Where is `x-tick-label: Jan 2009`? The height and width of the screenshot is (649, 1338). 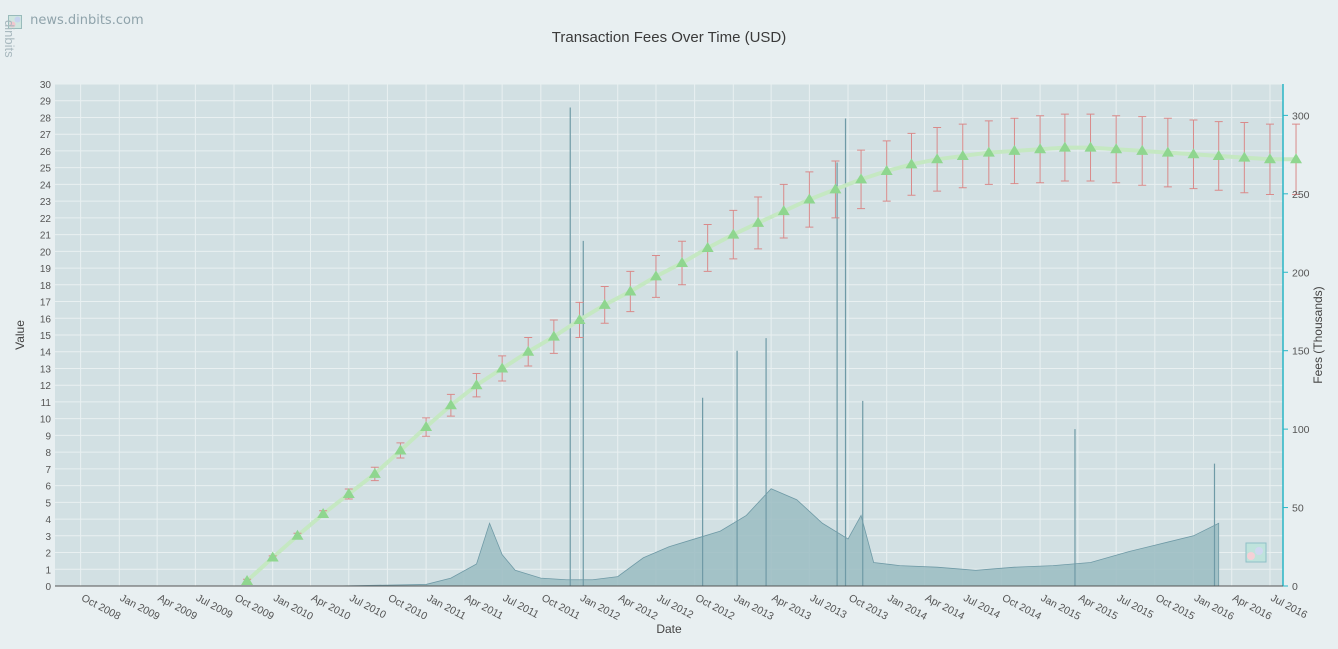
x-tick-label: Jan 2009 is located at coordinates (140, 607).